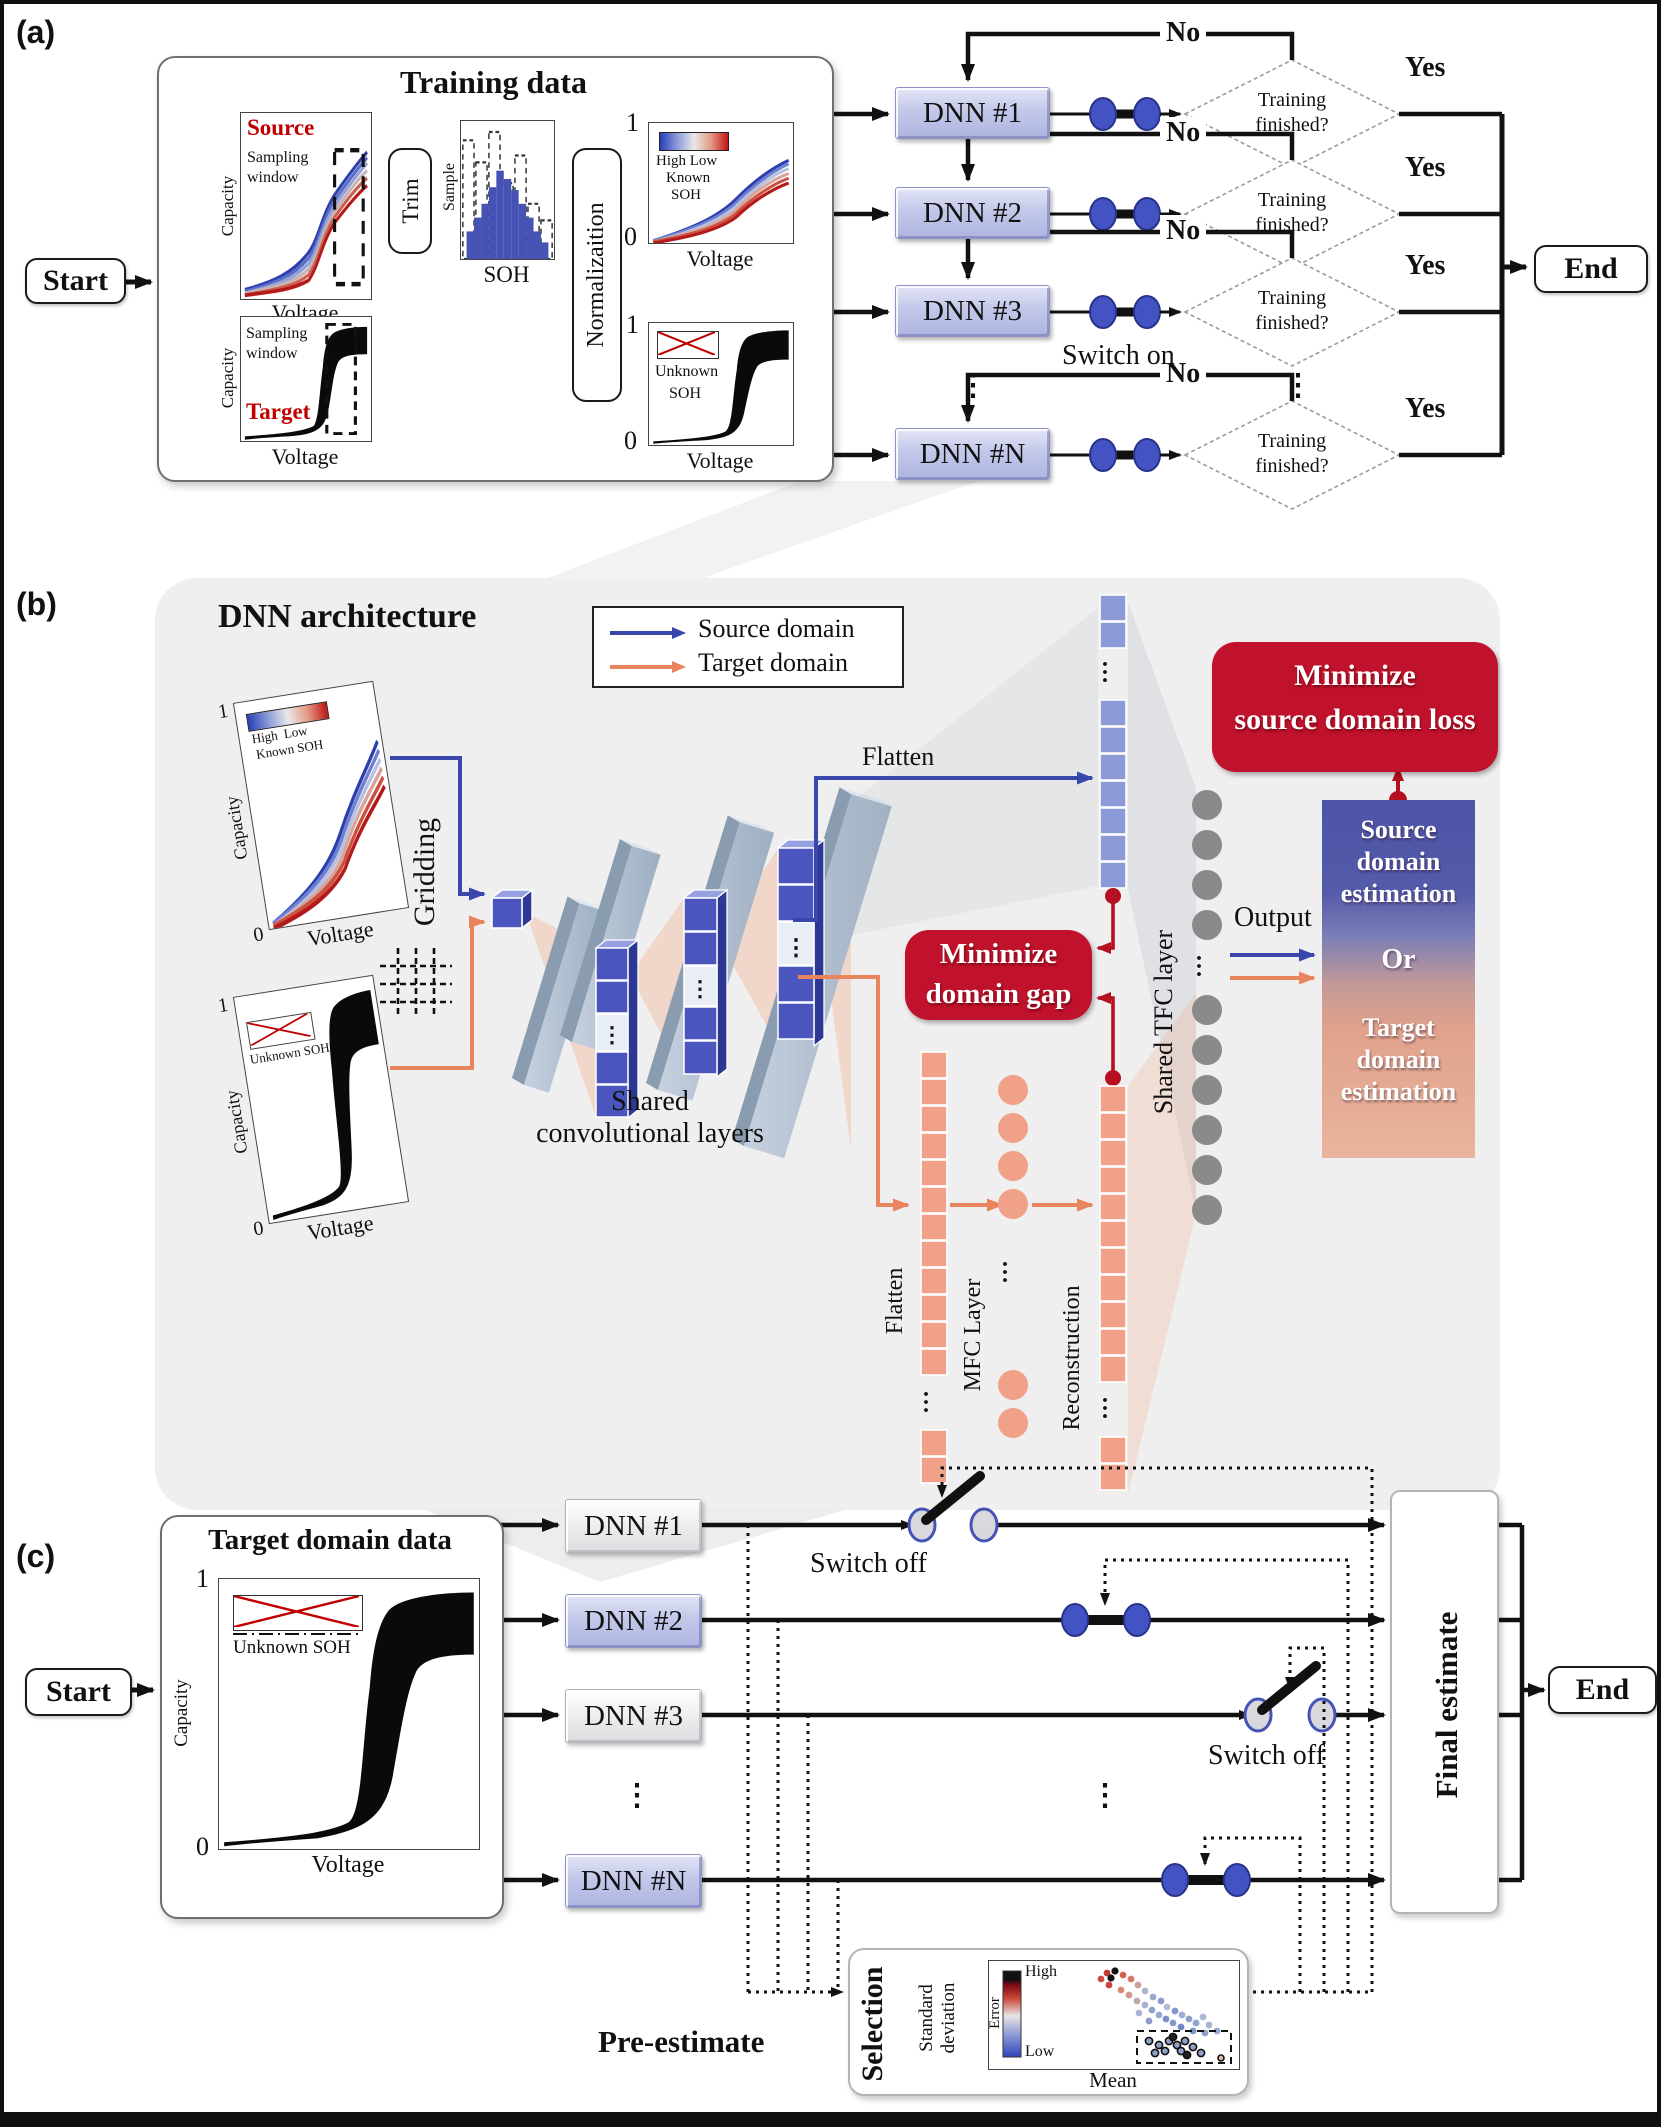 Image resolution: width=1661 pixels, height=2127 pixels. What do you see at coordinates (1155, 1730) in the screenshot?
I see `selection-feedback-dotted` at bounding box center [1155, 1730].